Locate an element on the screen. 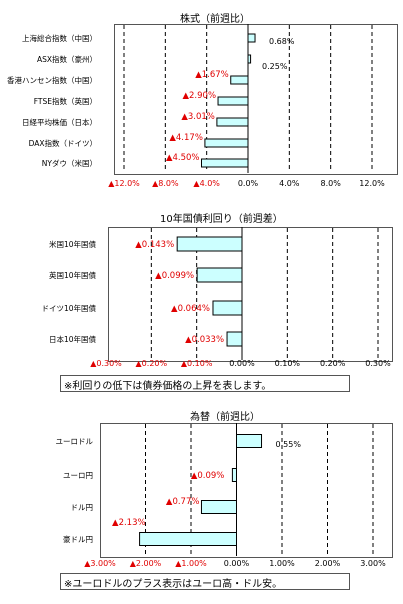  tick-label: ▲0.20% is located at coordinates (152, 363).